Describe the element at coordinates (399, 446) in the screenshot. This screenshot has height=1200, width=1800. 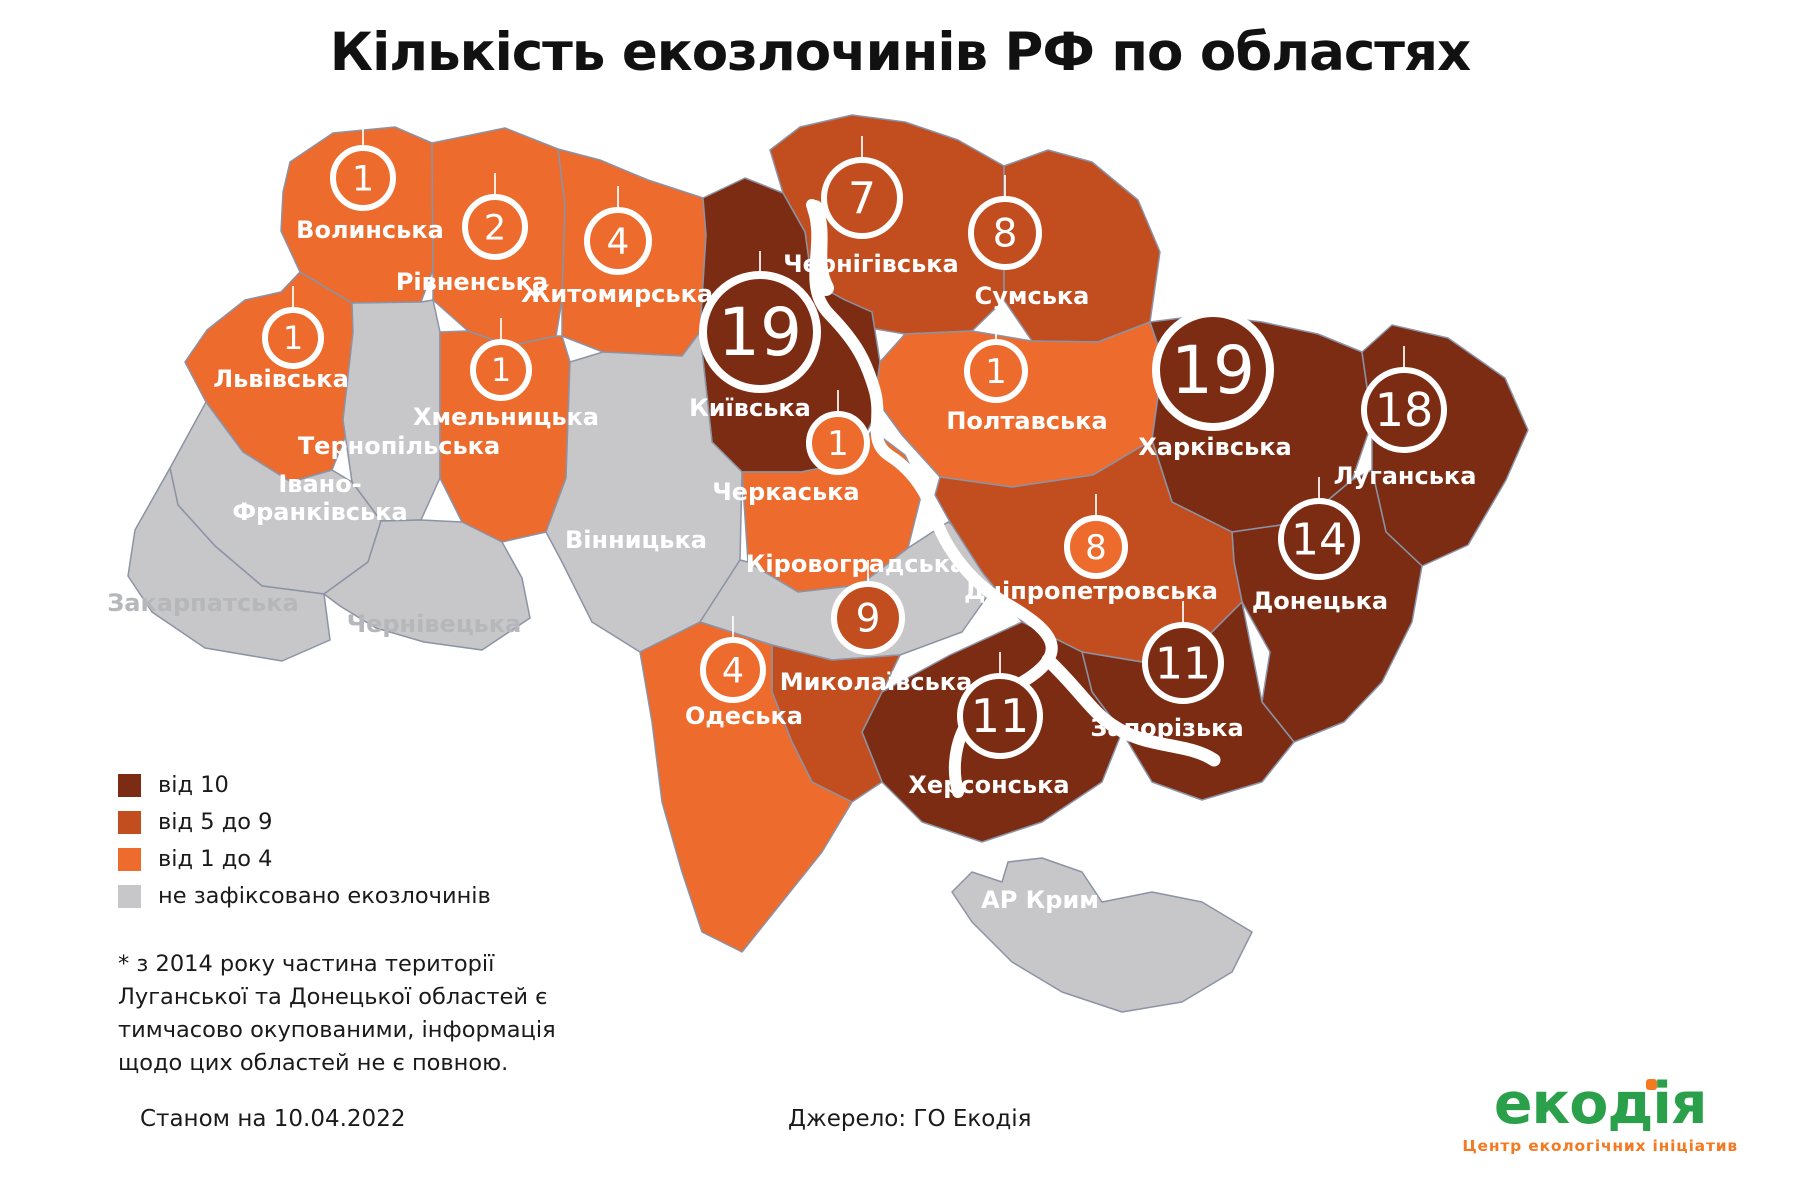
I see `region-label: Тернопільська` at that location.